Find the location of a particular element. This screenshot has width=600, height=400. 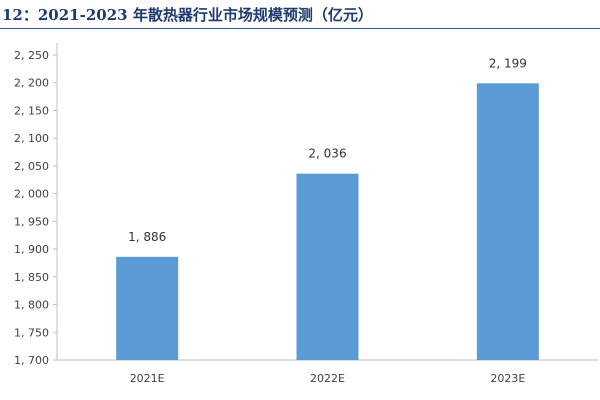

bar-2023E is located at coordinates (507, 222).